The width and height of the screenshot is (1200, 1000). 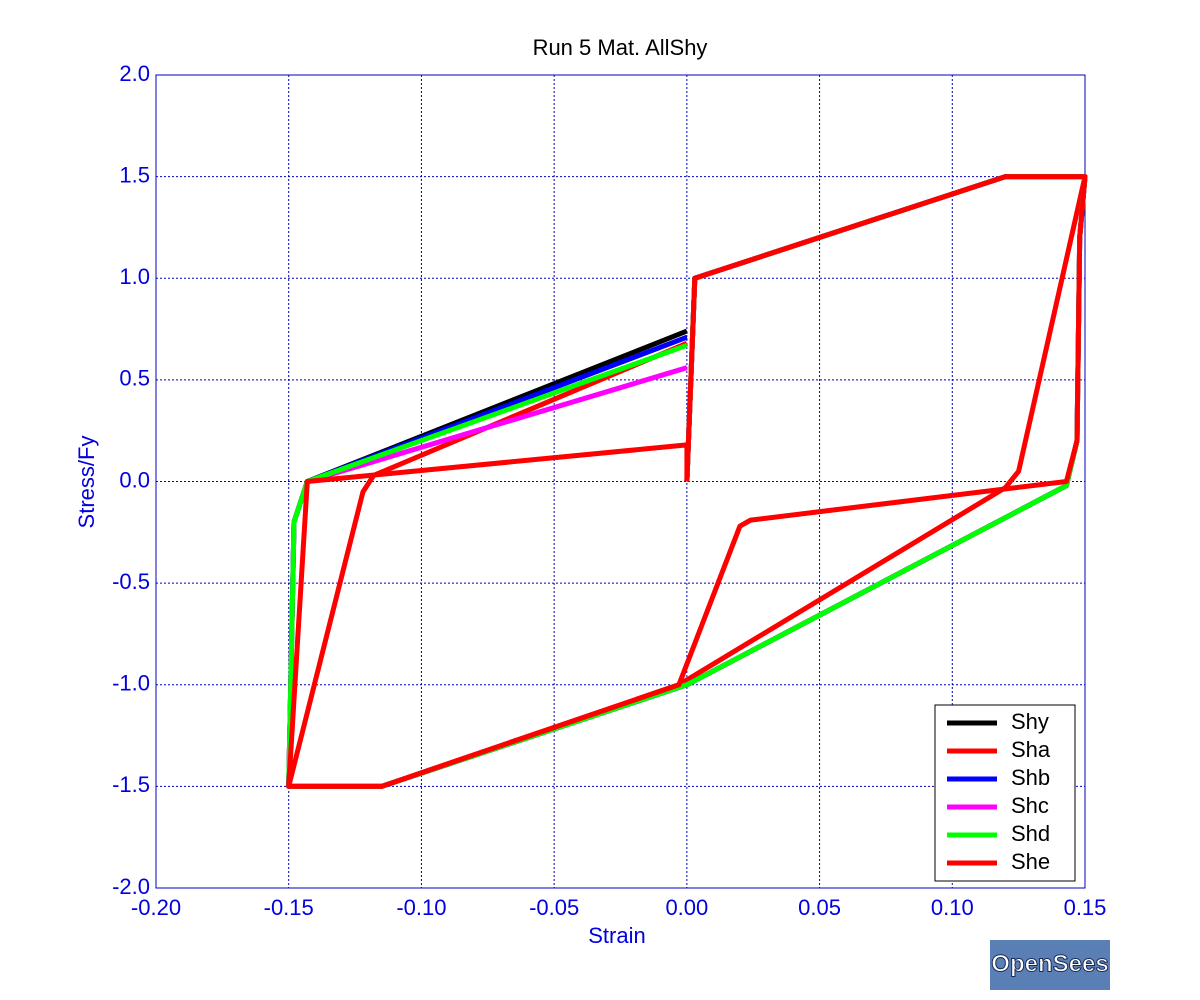 I want to click on x-tick-label: 0.15, so click(x=1085, y=907).